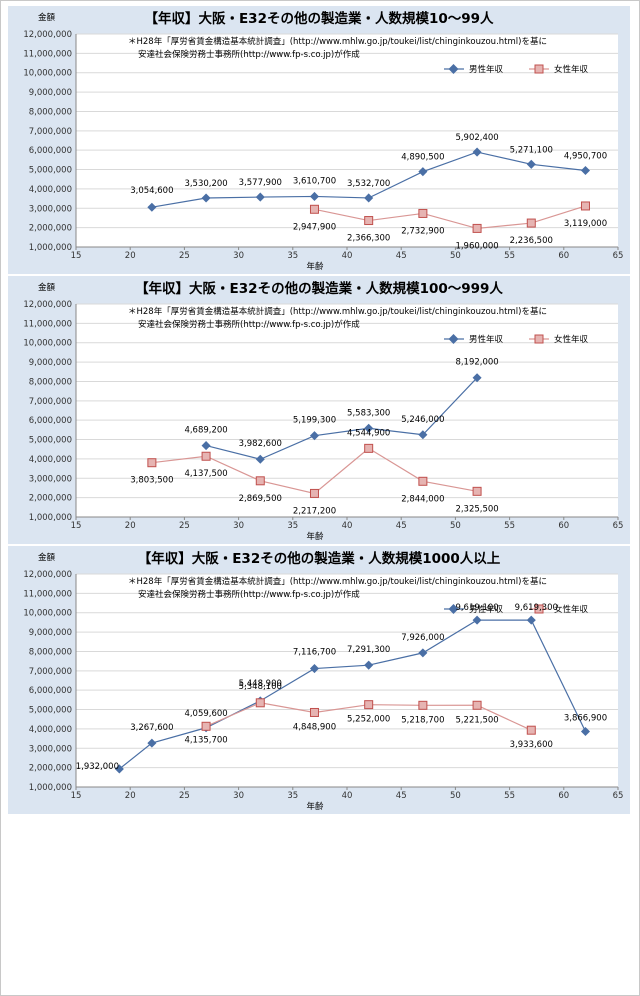  What do you see at coordinates (422, 420) in the screenshot?
I see `male-data-label: 5,246,000` at bounding box center [422, 420].